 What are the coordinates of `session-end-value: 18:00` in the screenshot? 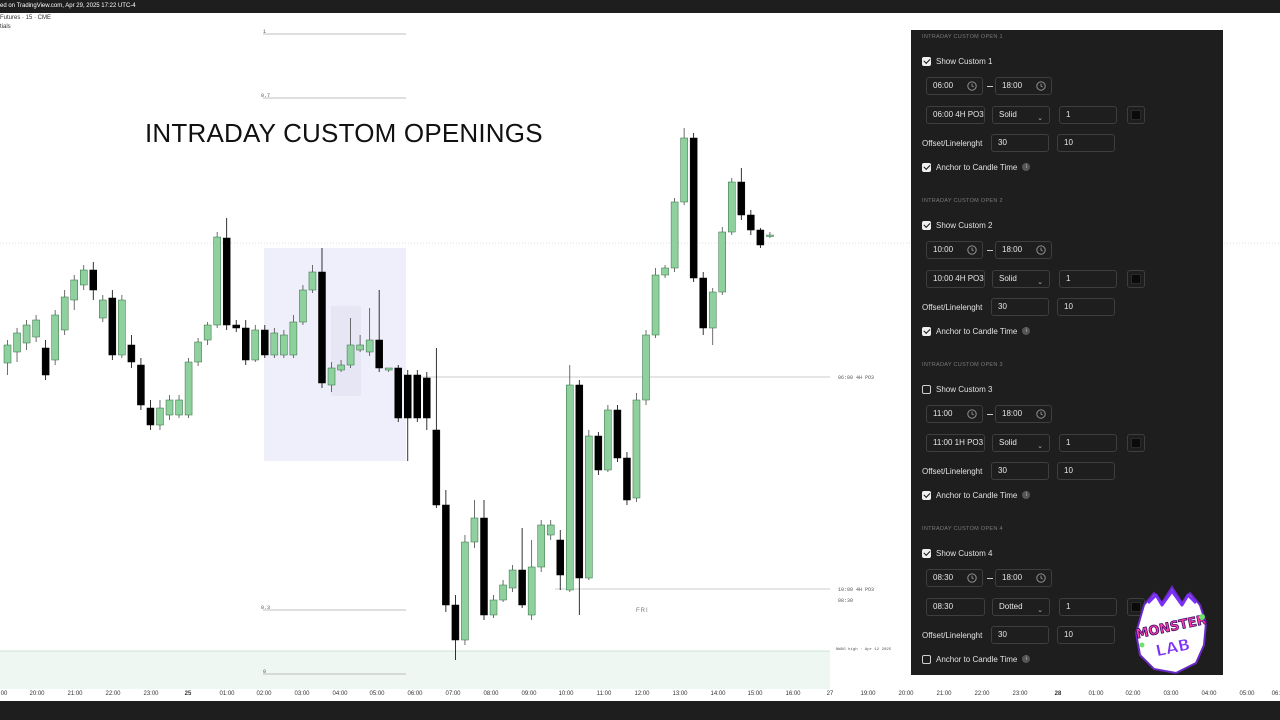 It's located at (1012, 85).